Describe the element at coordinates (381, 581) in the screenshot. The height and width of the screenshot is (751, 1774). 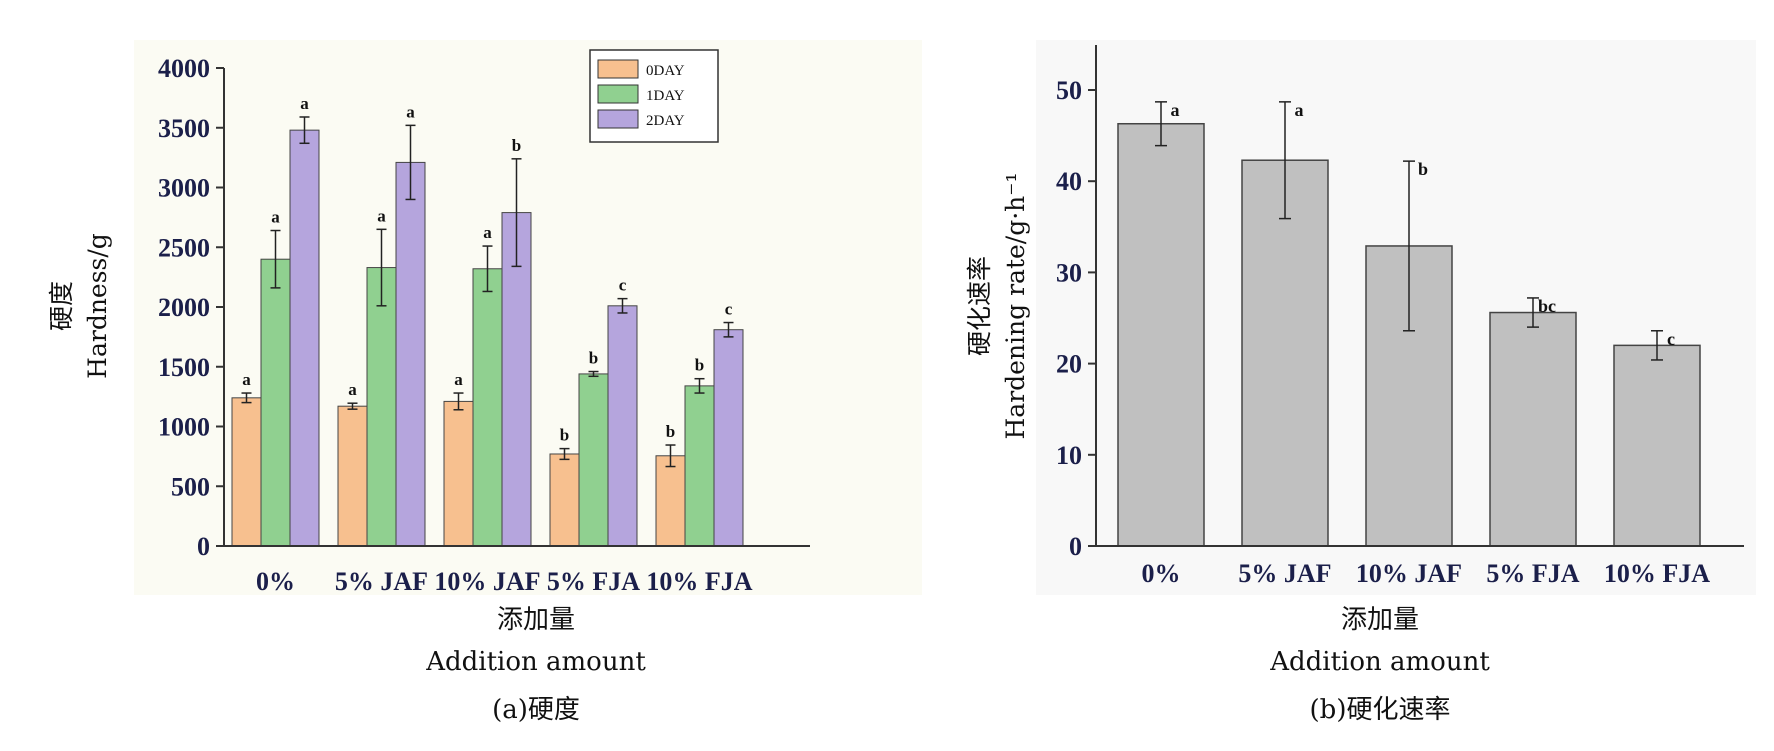
I see `panel-a-category-label: 5% JAF` at that location.